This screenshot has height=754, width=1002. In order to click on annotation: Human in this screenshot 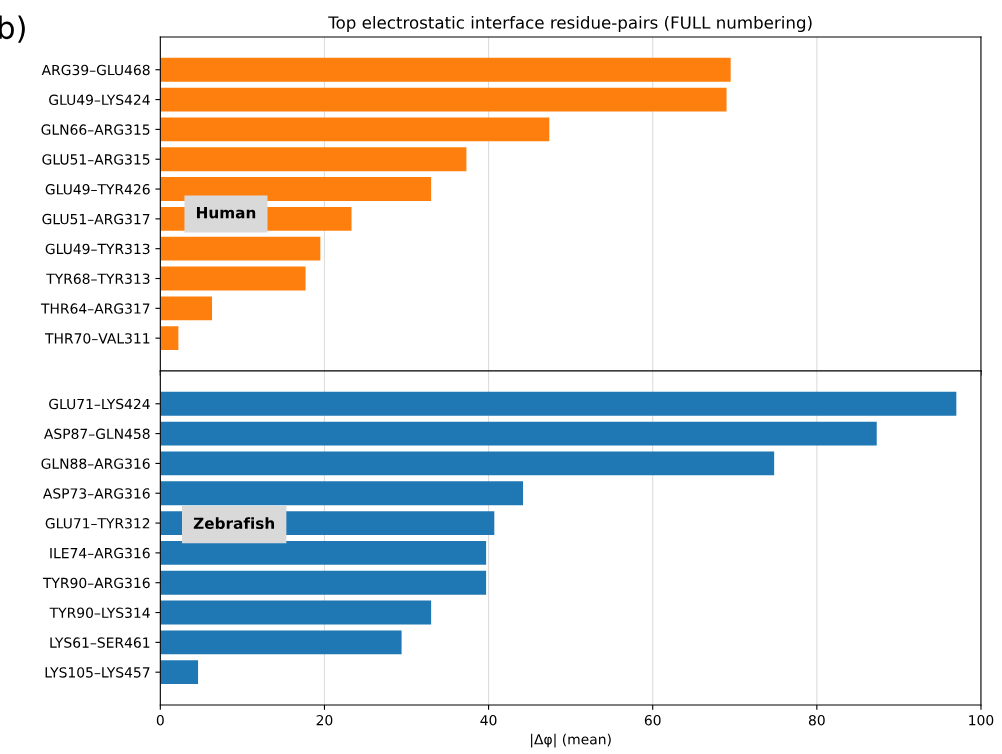, I will do `click(226, 213)`.